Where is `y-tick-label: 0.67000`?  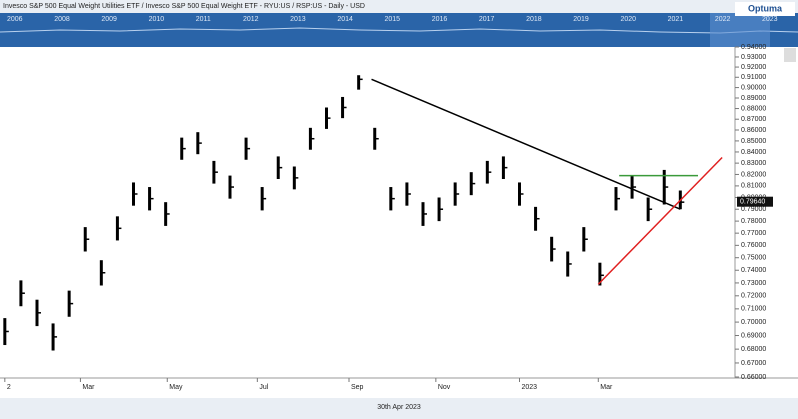 y-tick-label: 0.67000 is located at coordinates (753, 363).